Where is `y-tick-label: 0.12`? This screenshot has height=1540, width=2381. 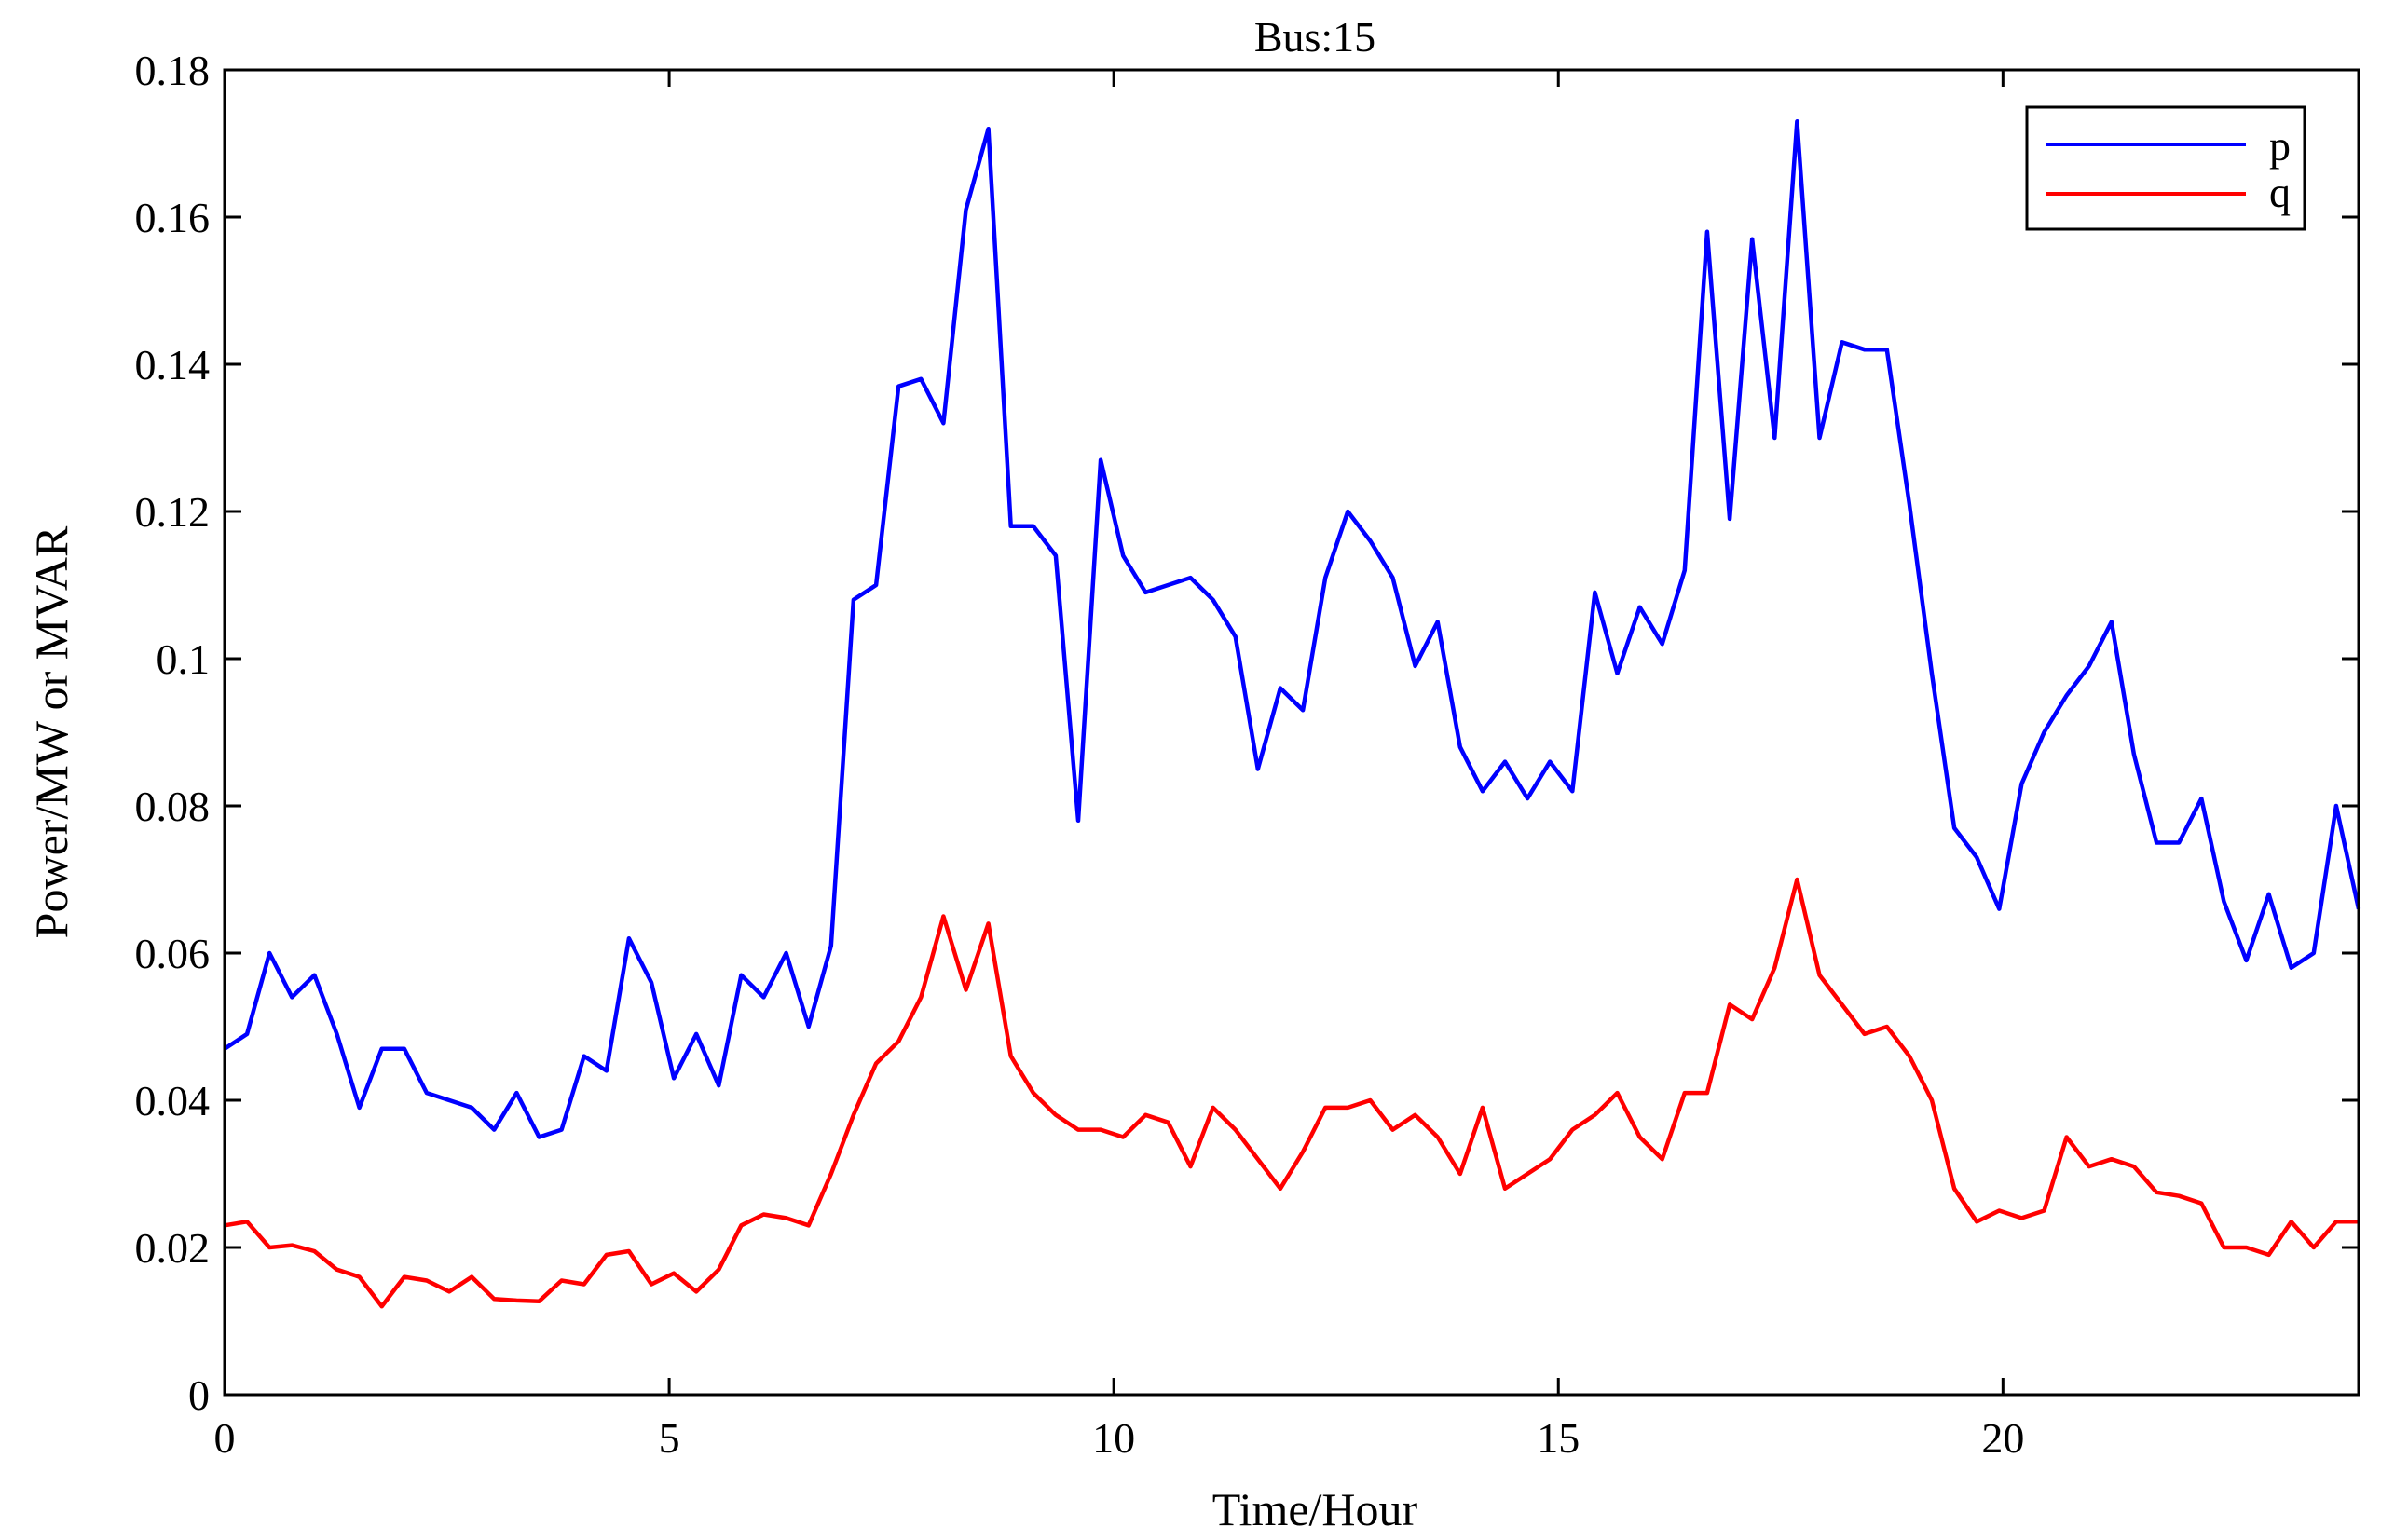
y-tick-label: 0.12 is located at coordinates (173, 512).